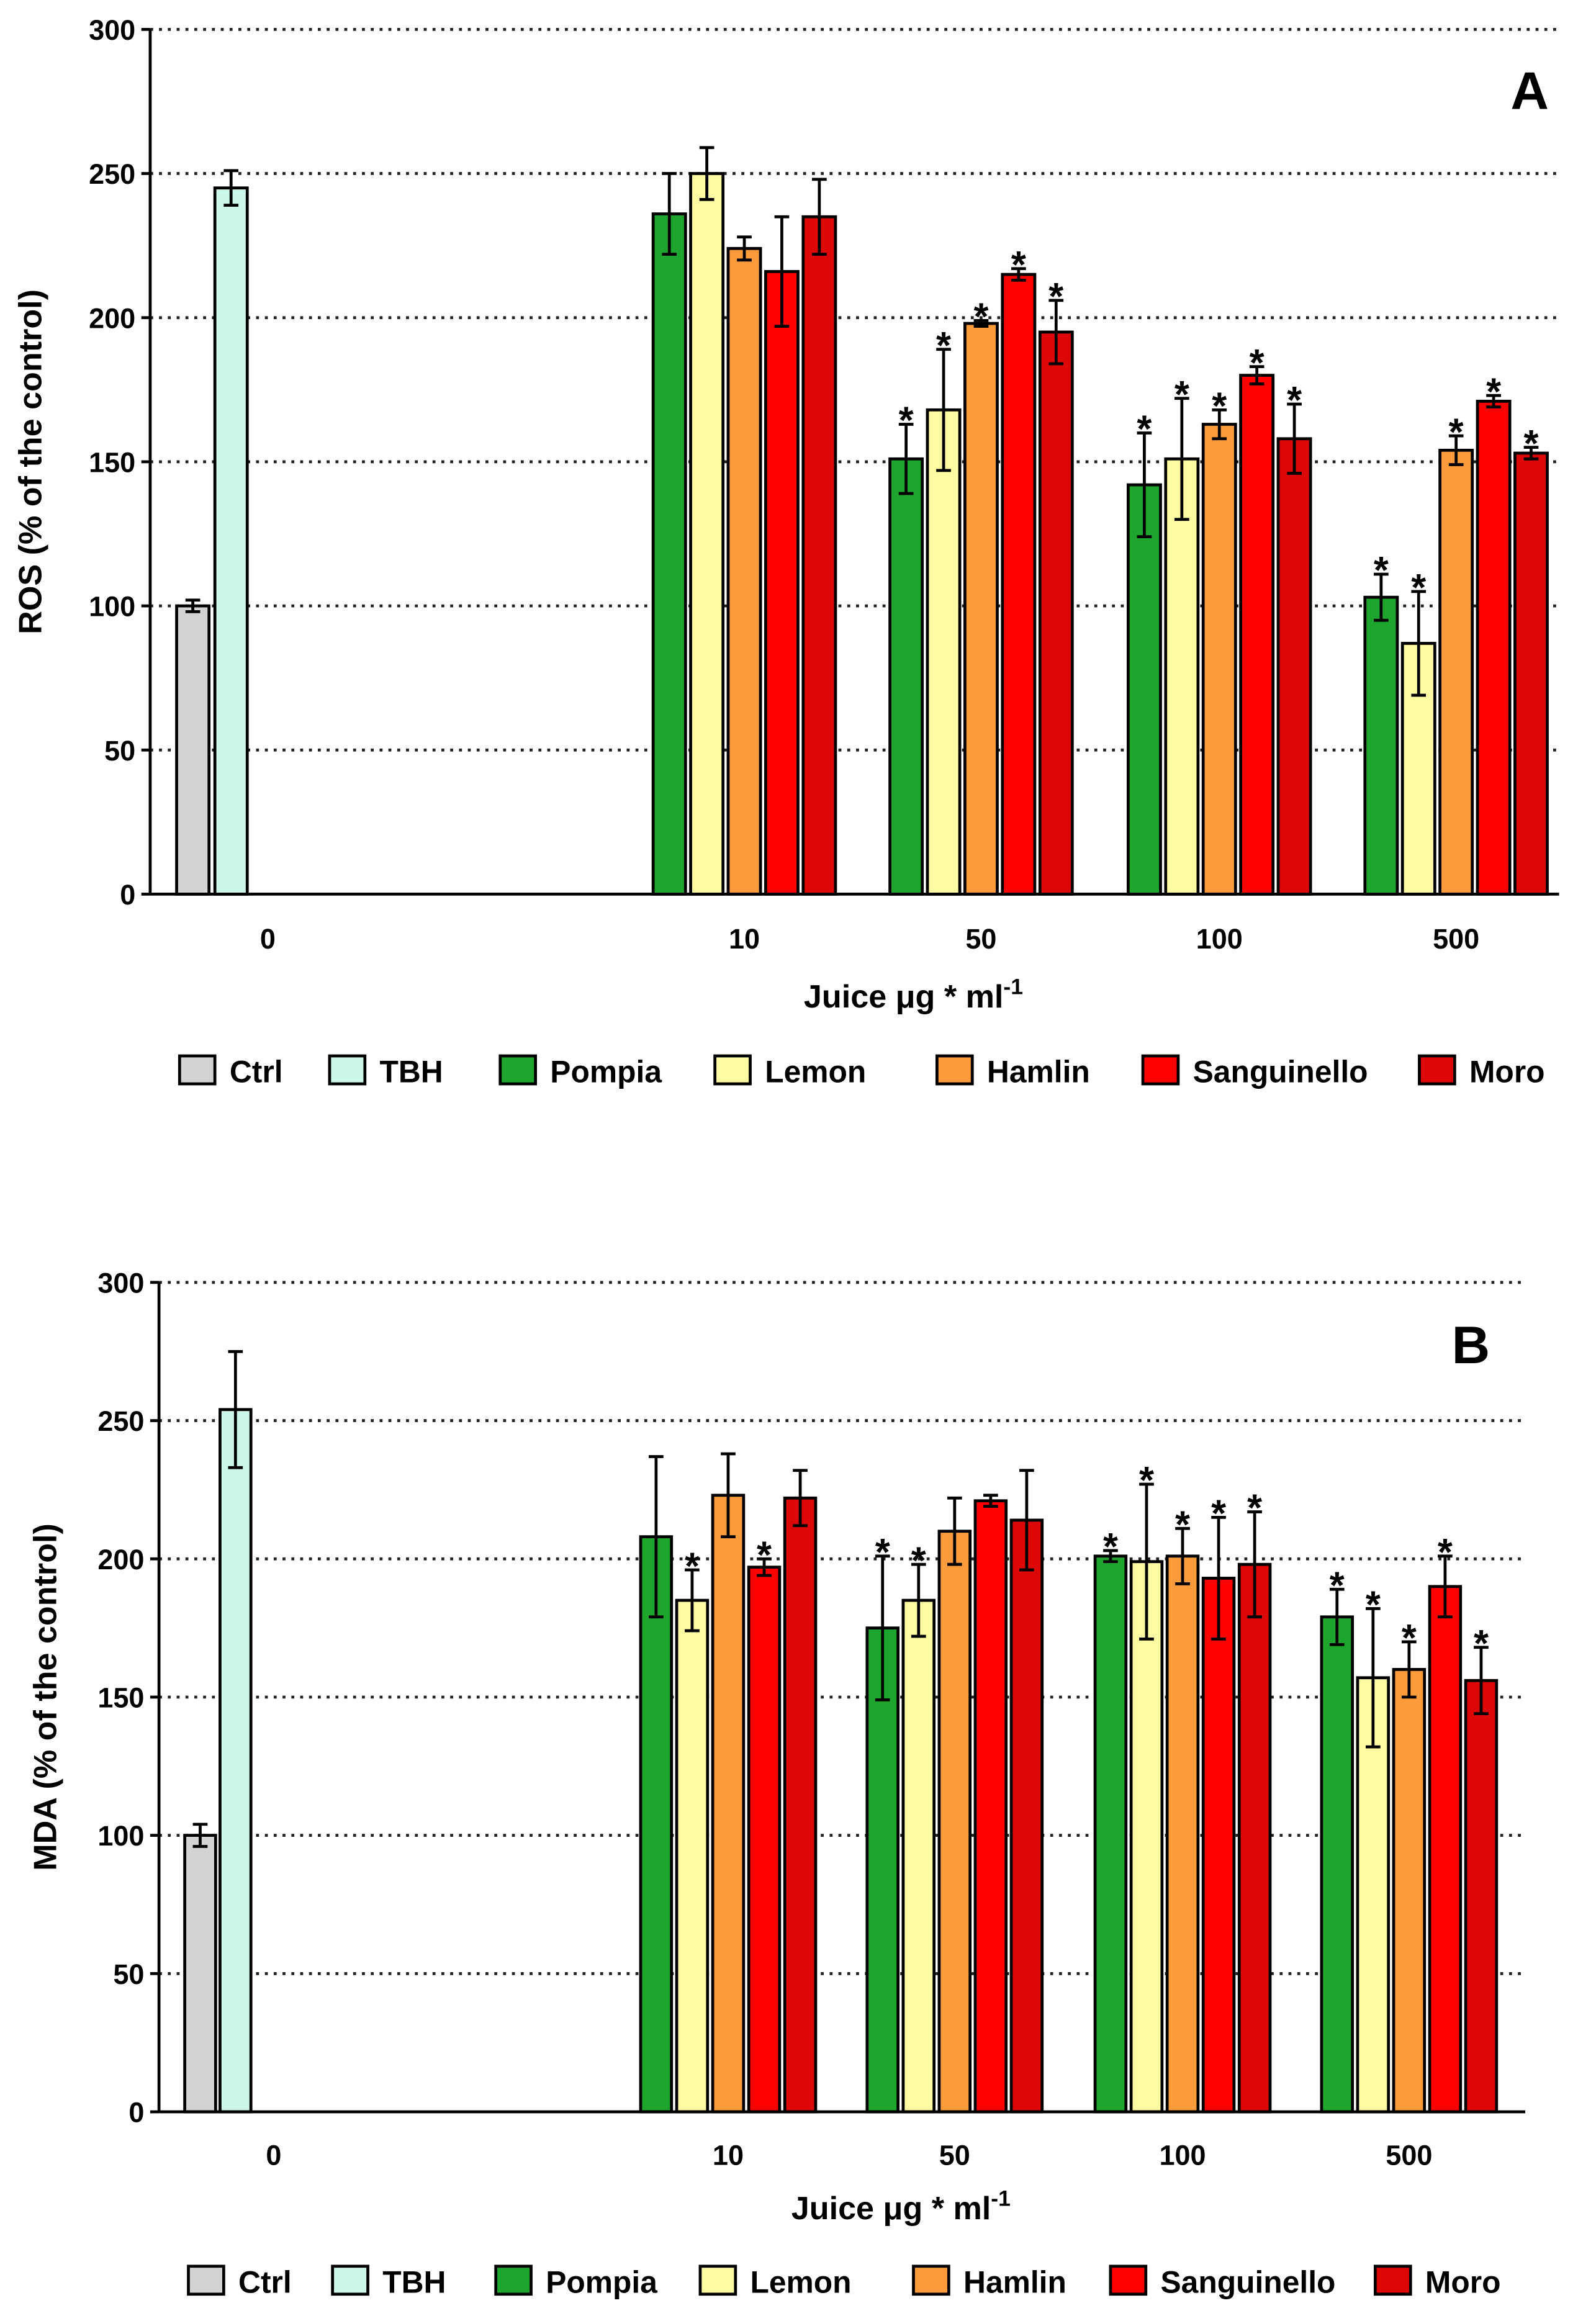 This screenshot has width=1596, height=2303. What do you see at coordinates (1409, 2155) in the screenshot?
I see `x-tick-label: 500` at bounding box center [1409, 2155].